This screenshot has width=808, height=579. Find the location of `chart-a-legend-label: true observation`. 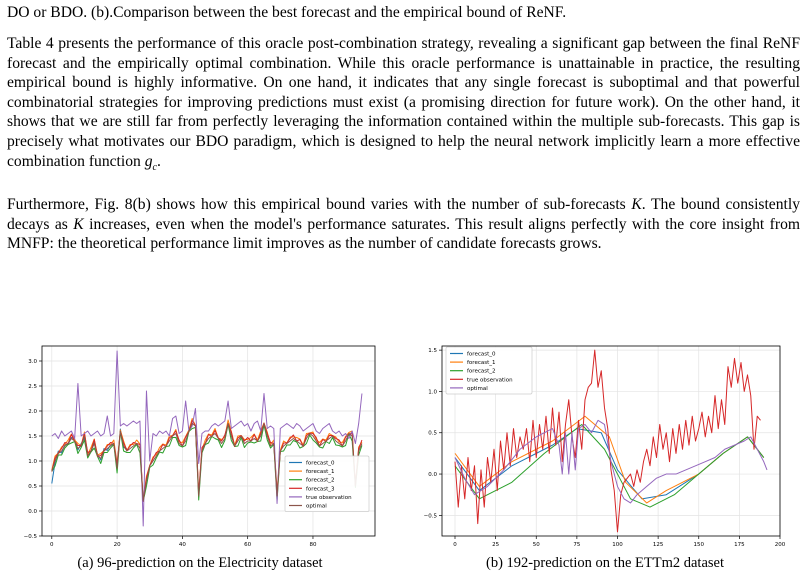

chart-a-legend-label: true observation is located at coordinates (329, 498).